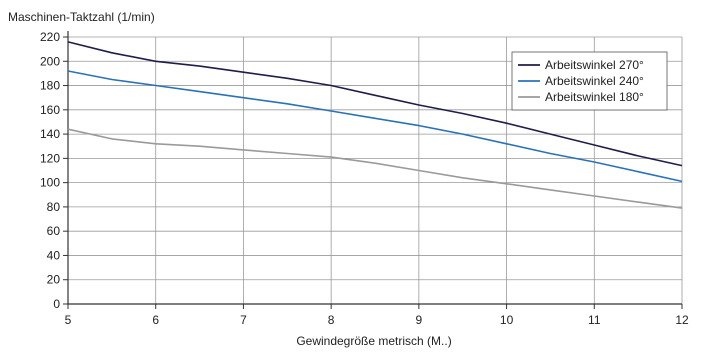 The width and height of the screenshot is (718, 352). Describe the element at coordinates (594, 320) in the screenshot. I see `x-tick-label: 11` at that location.